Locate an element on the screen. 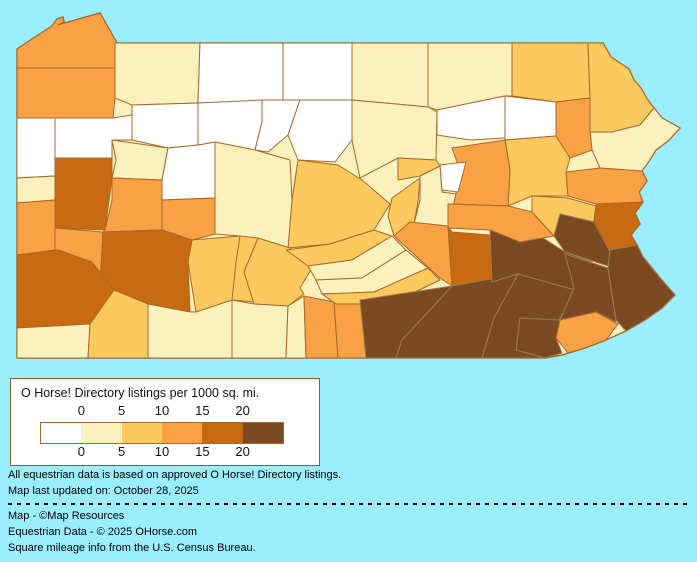  county-northampton is located at coordinates (618, 226).